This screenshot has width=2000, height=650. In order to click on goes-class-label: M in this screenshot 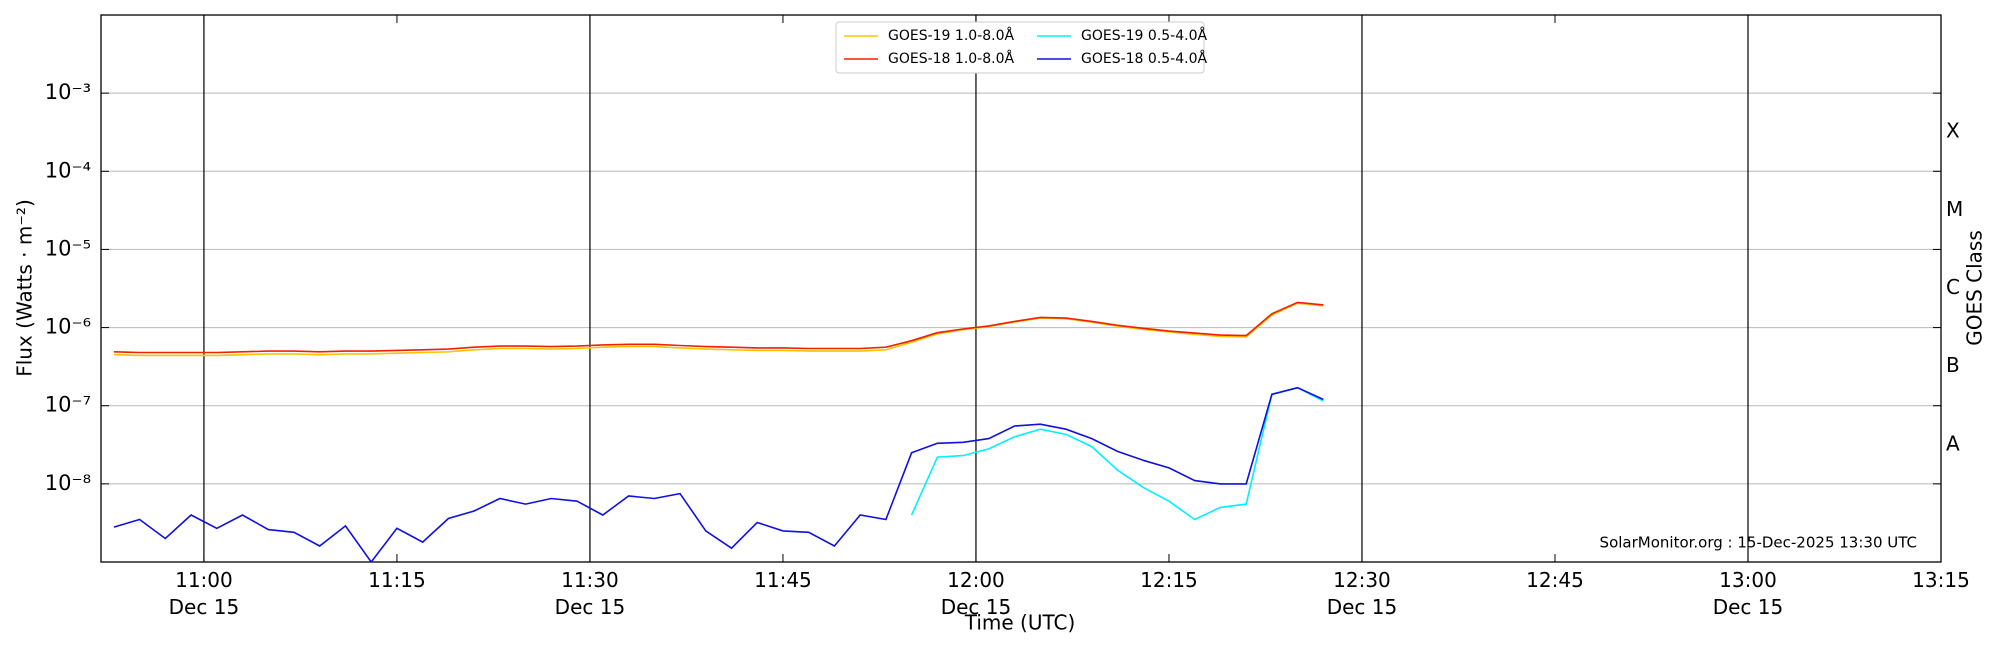, I will do `click(1954, 209)`.